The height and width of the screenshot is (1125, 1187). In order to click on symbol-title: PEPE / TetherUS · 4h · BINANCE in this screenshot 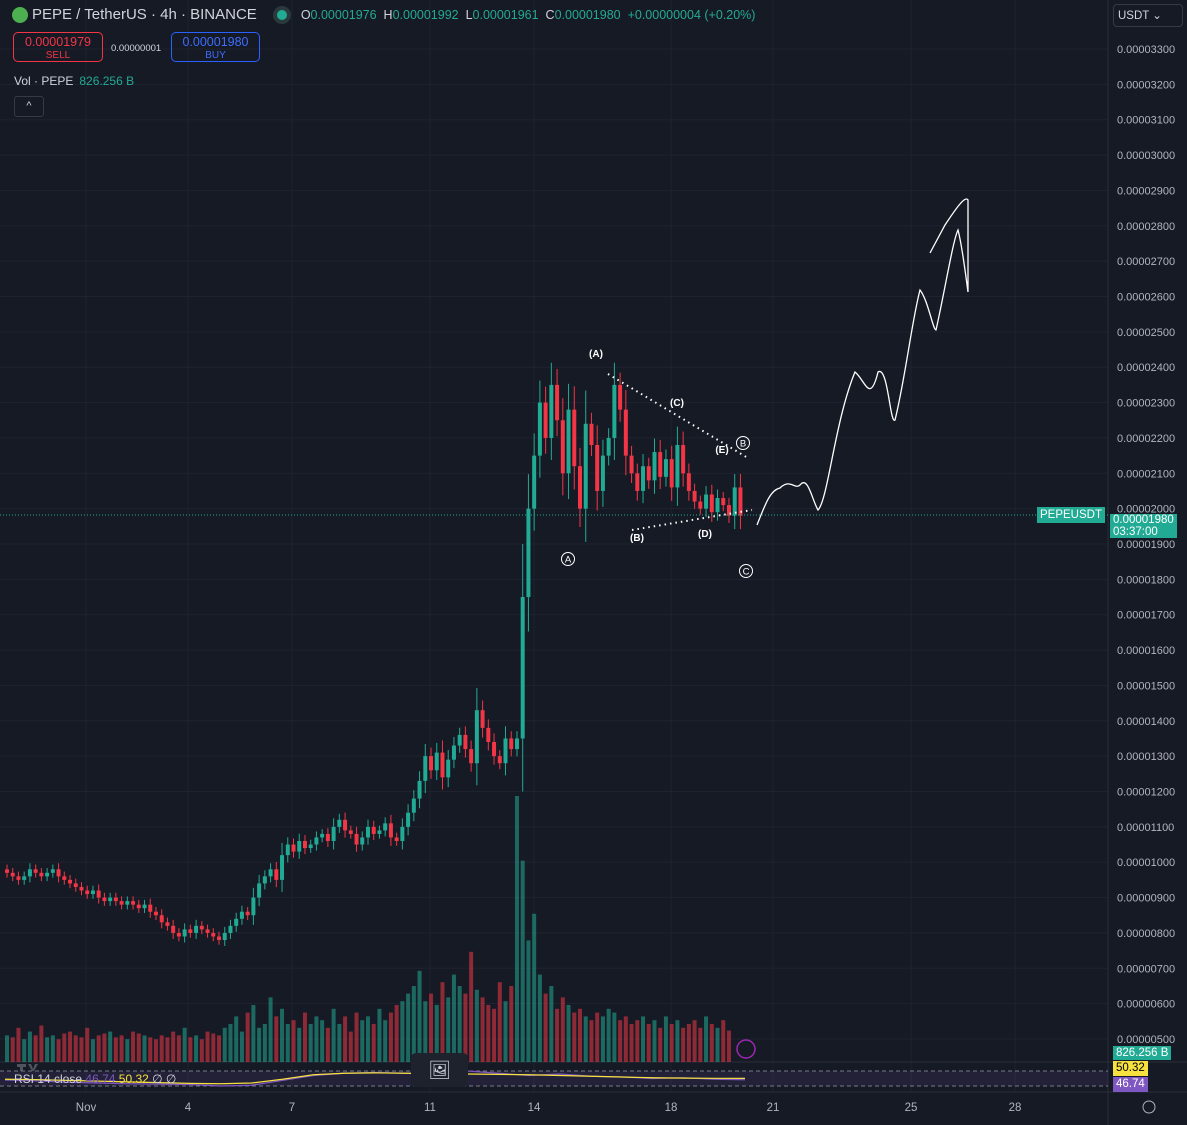, I will do `click(144, 14)`.